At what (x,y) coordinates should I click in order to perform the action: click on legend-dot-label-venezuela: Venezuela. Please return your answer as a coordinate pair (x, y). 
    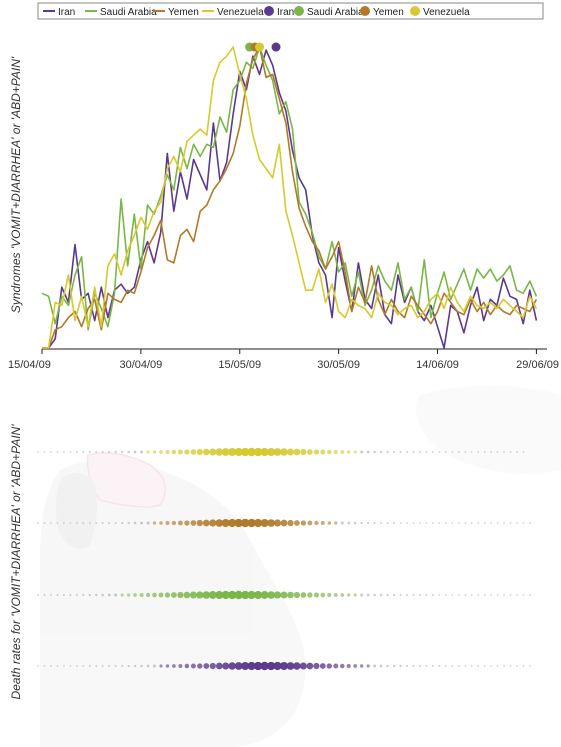
    Looking at the image, I should click on (446, 12).